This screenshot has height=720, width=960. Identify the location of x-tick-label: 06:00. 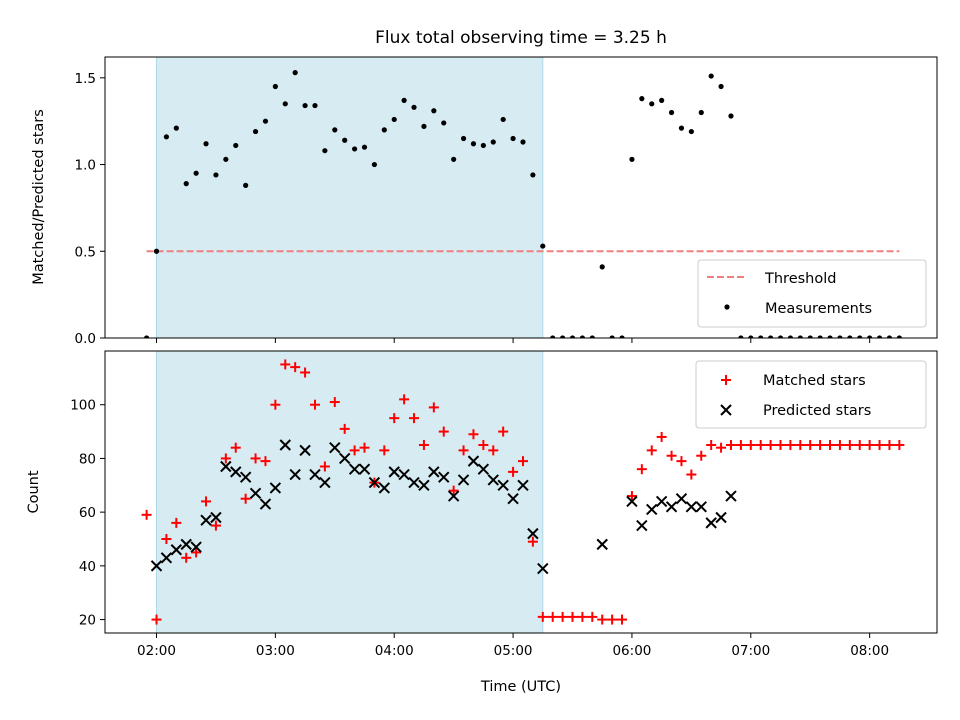
(631, 651).